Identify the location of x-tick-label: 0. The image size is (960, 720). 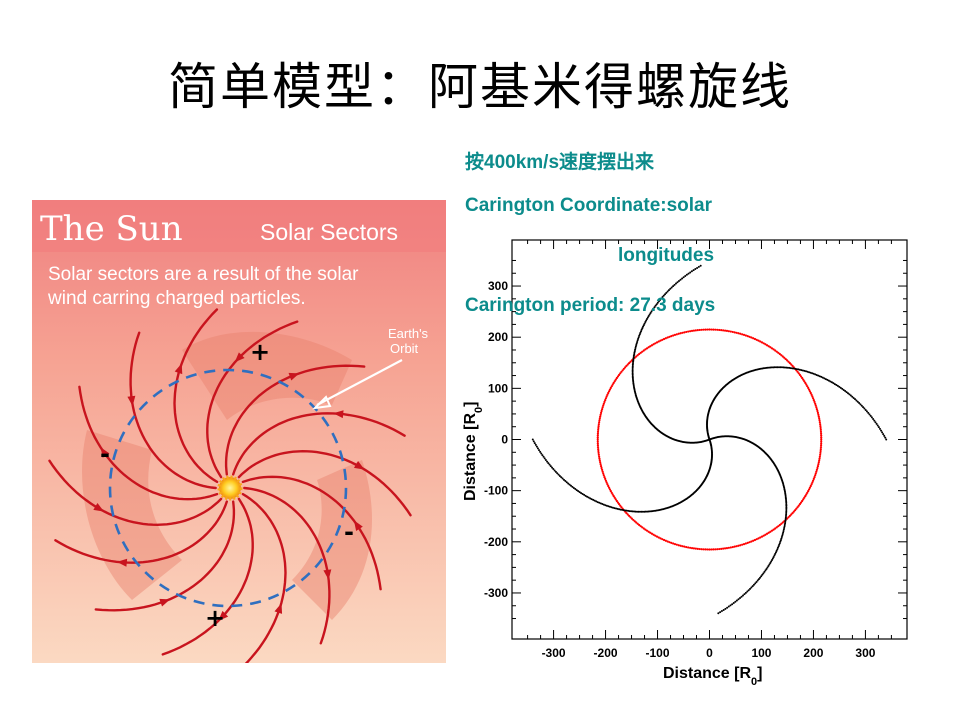
(709, 653).